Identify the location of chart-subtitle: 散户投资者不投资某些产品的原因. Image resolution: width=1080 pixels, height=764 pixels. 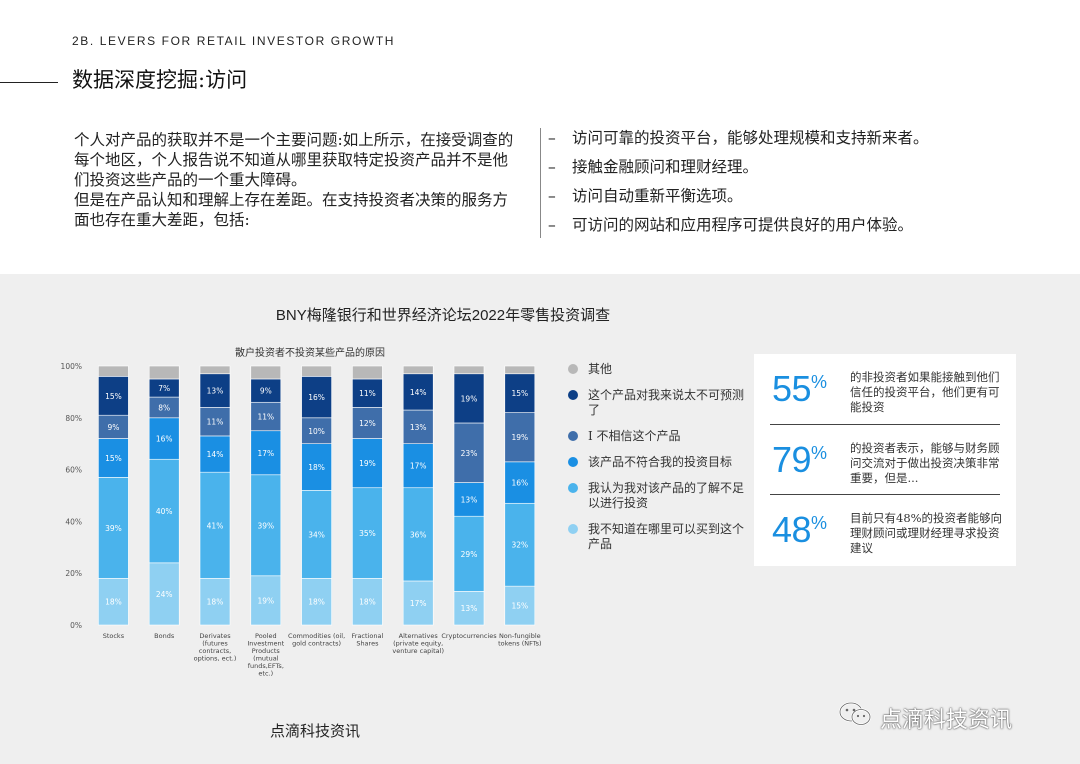
(310, 353).